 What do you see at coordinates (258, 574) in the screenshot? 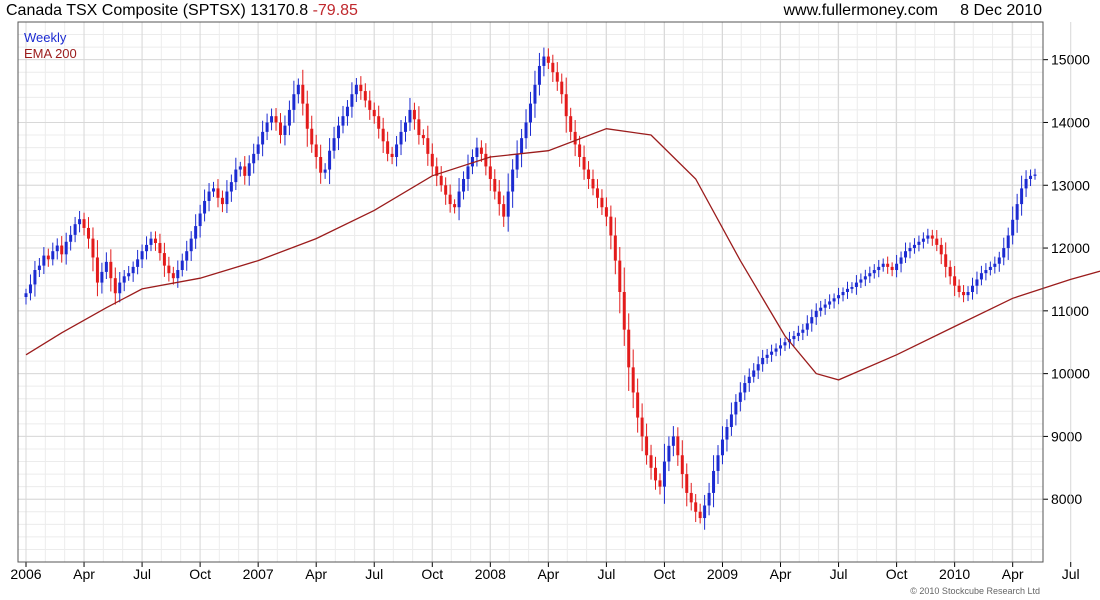
I see `x-tick-label: 2007` at bounding box center [258, 574].